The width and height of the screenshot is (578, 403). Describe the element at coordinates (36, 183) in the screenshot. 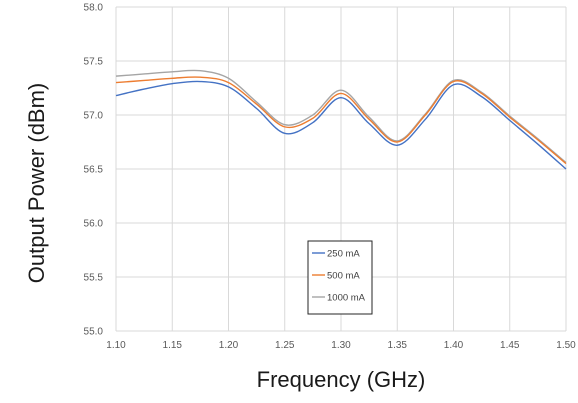

I see `y-axis-title: Output Power (dBm)` at that location.